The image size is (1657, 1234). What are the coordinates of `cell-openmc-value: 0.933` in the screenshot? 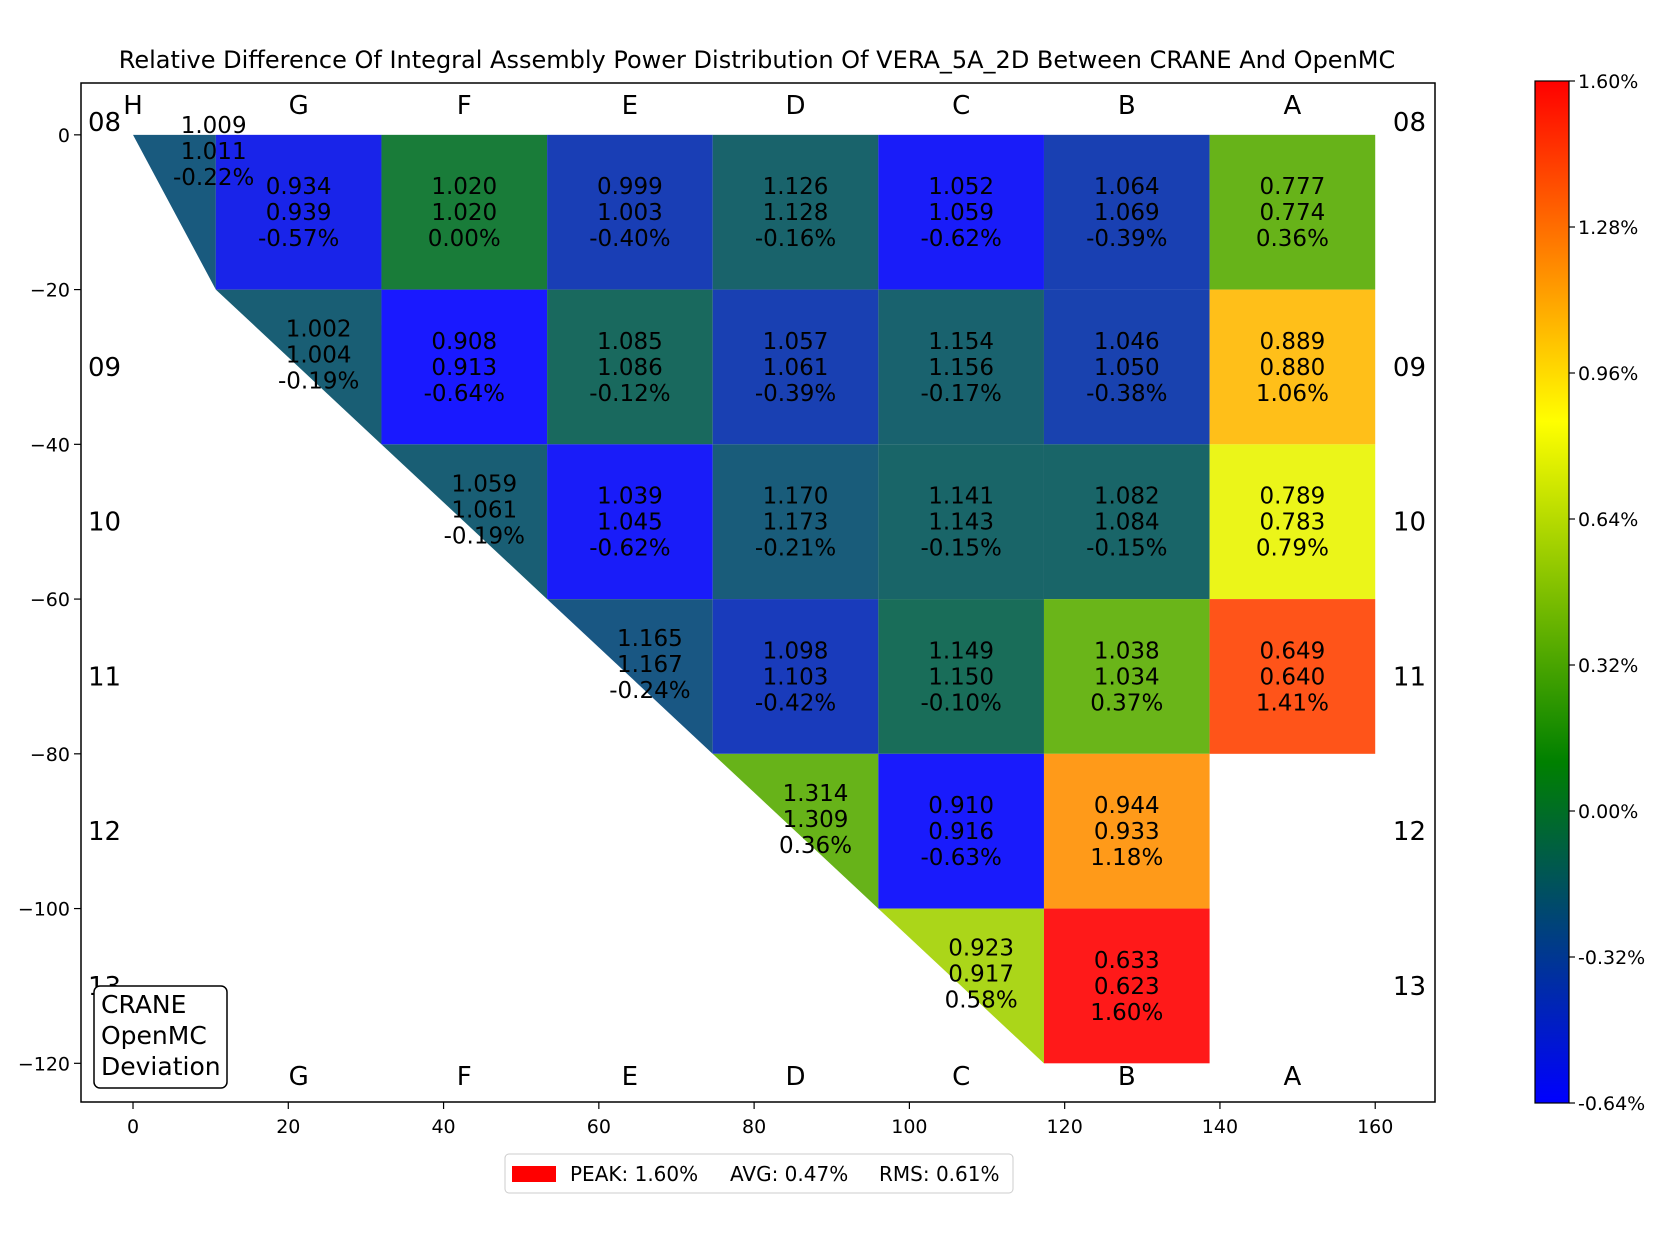 It's located at (1127, 832).